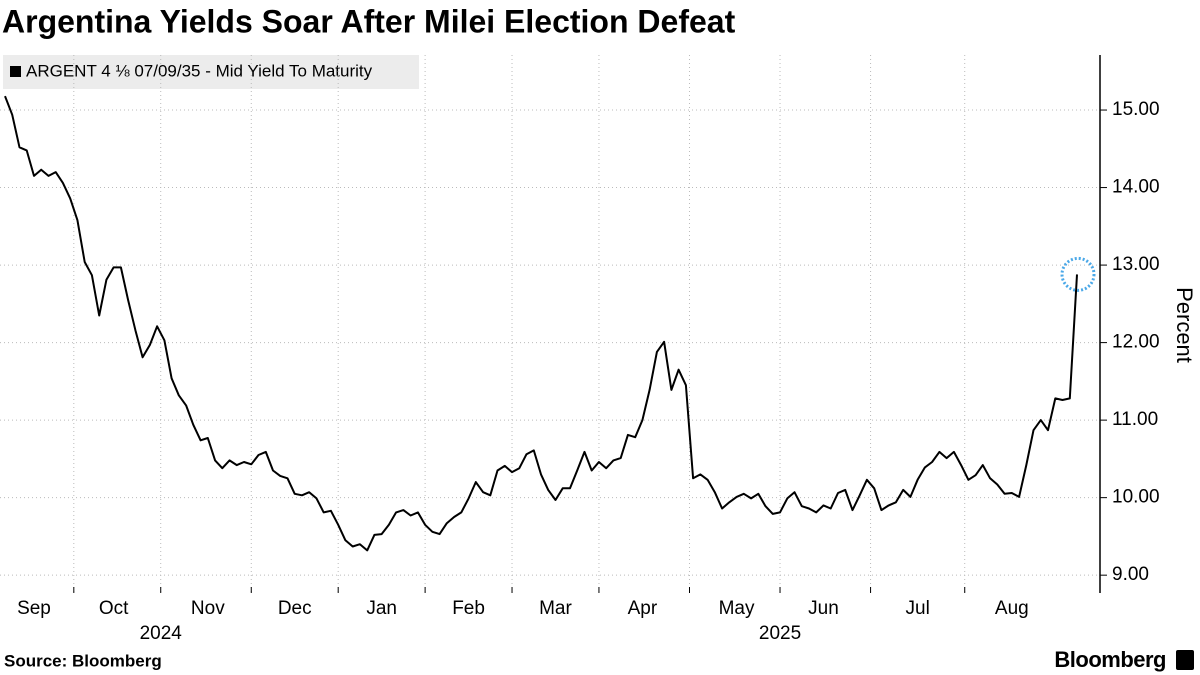  I want to click on y-tick-label: 15.00, so click(1136, 109).